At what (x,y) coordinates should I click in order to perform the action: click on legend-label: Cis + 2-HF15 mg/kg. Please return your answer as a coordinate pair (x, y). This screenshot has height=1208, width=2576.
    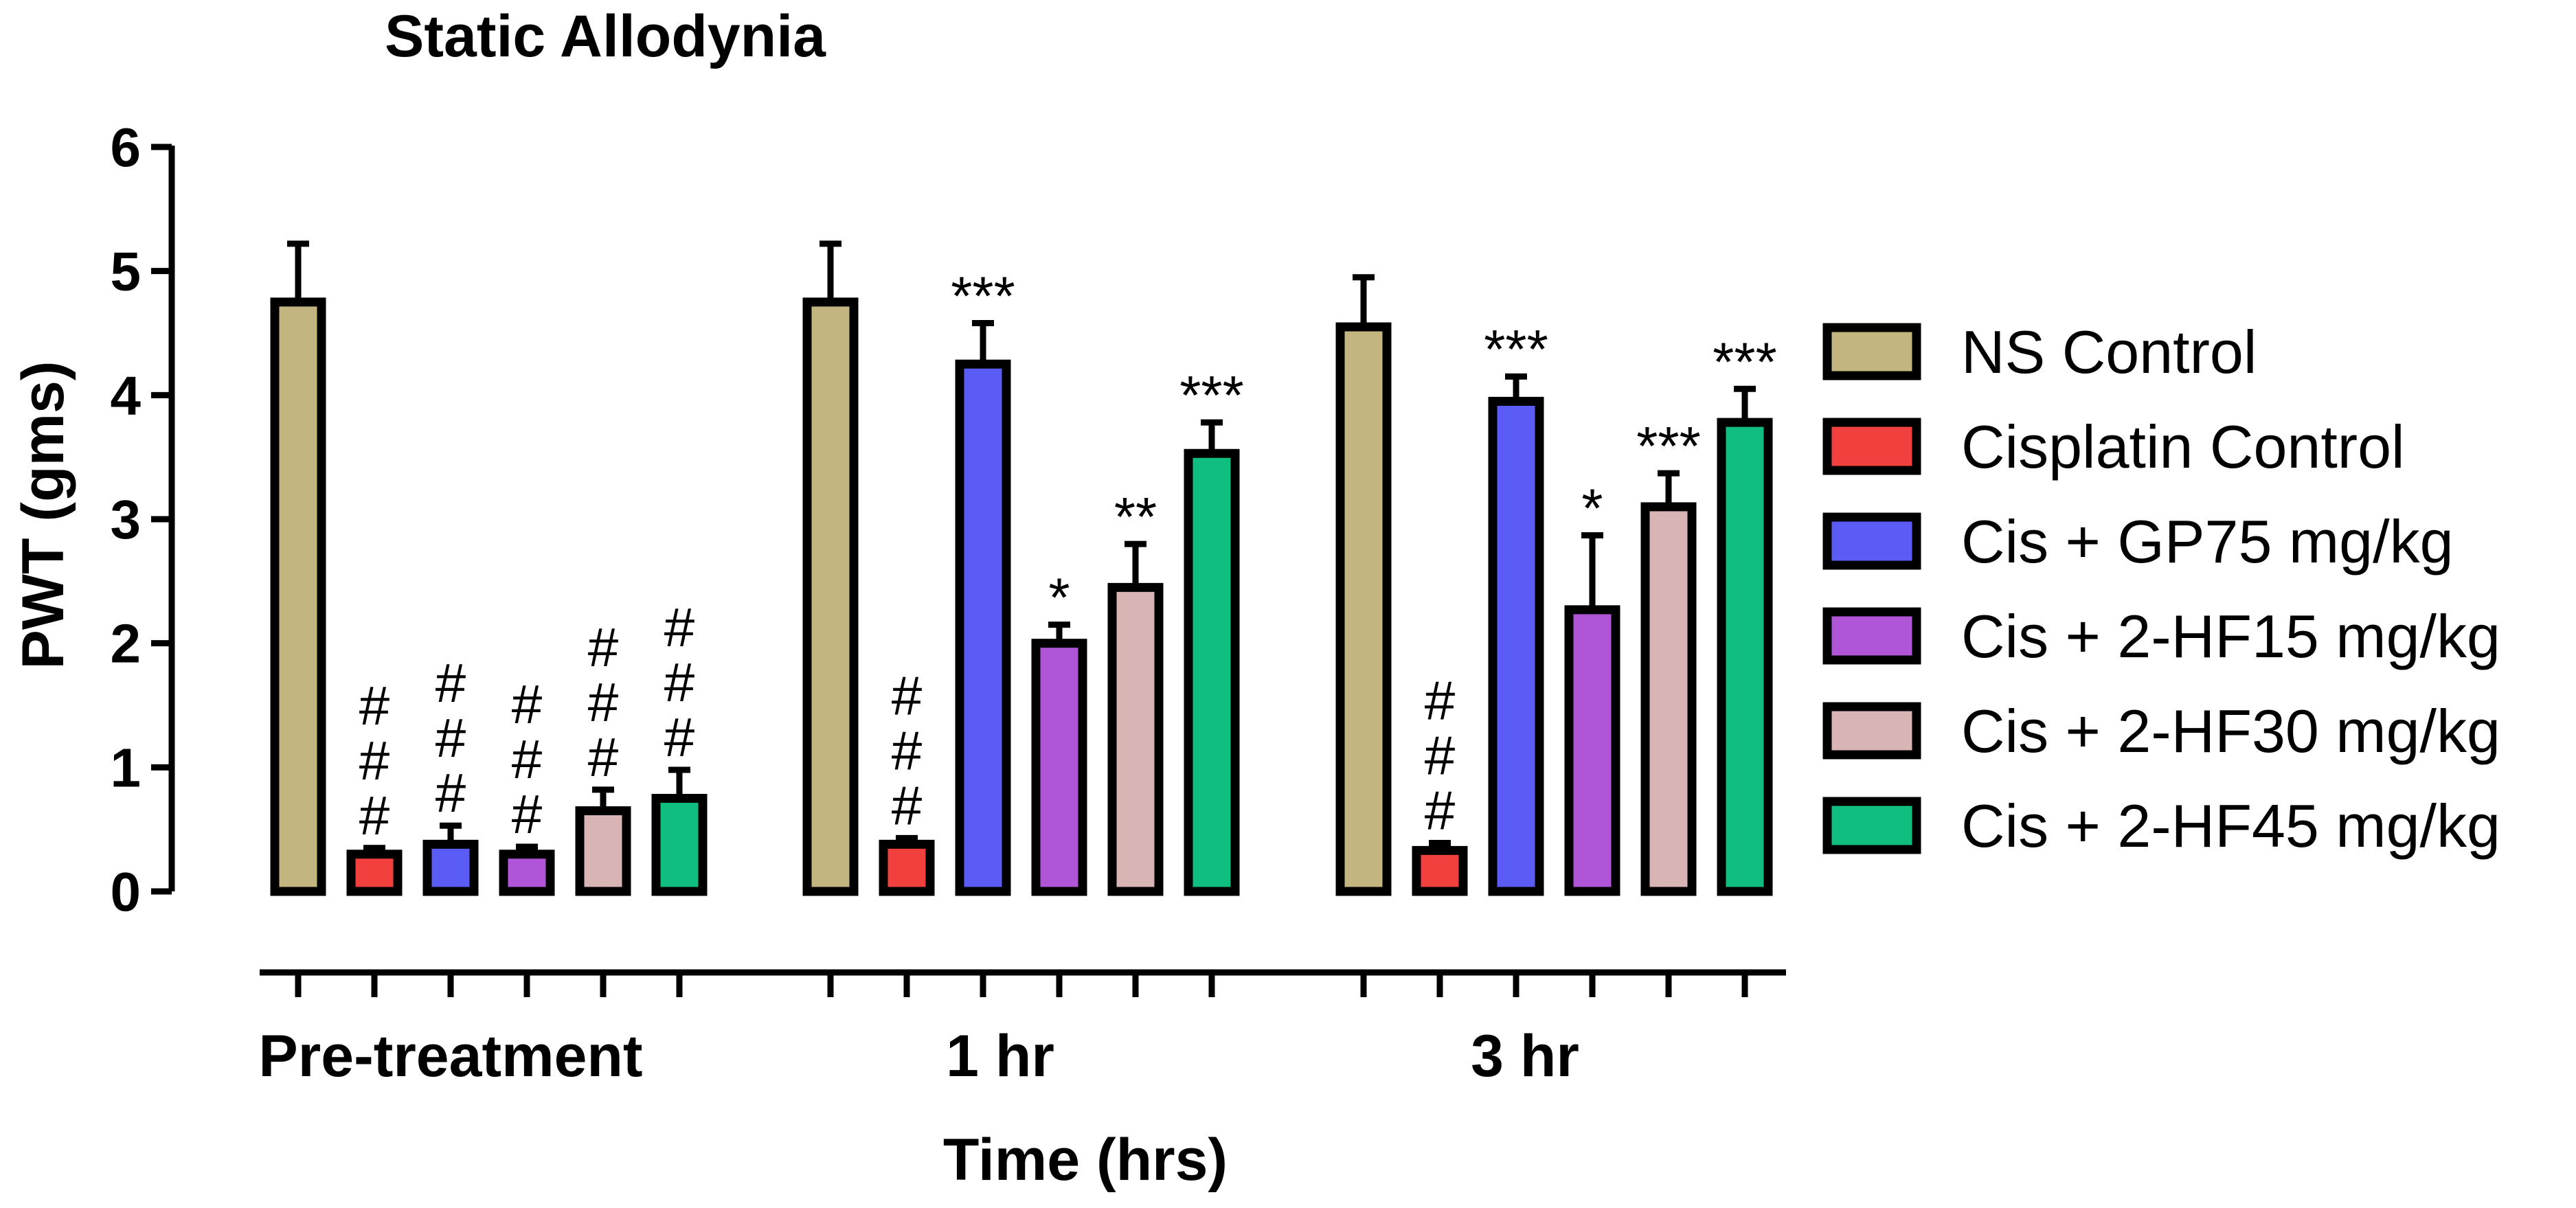
    Looking at the image, I should click on (2230, 636).